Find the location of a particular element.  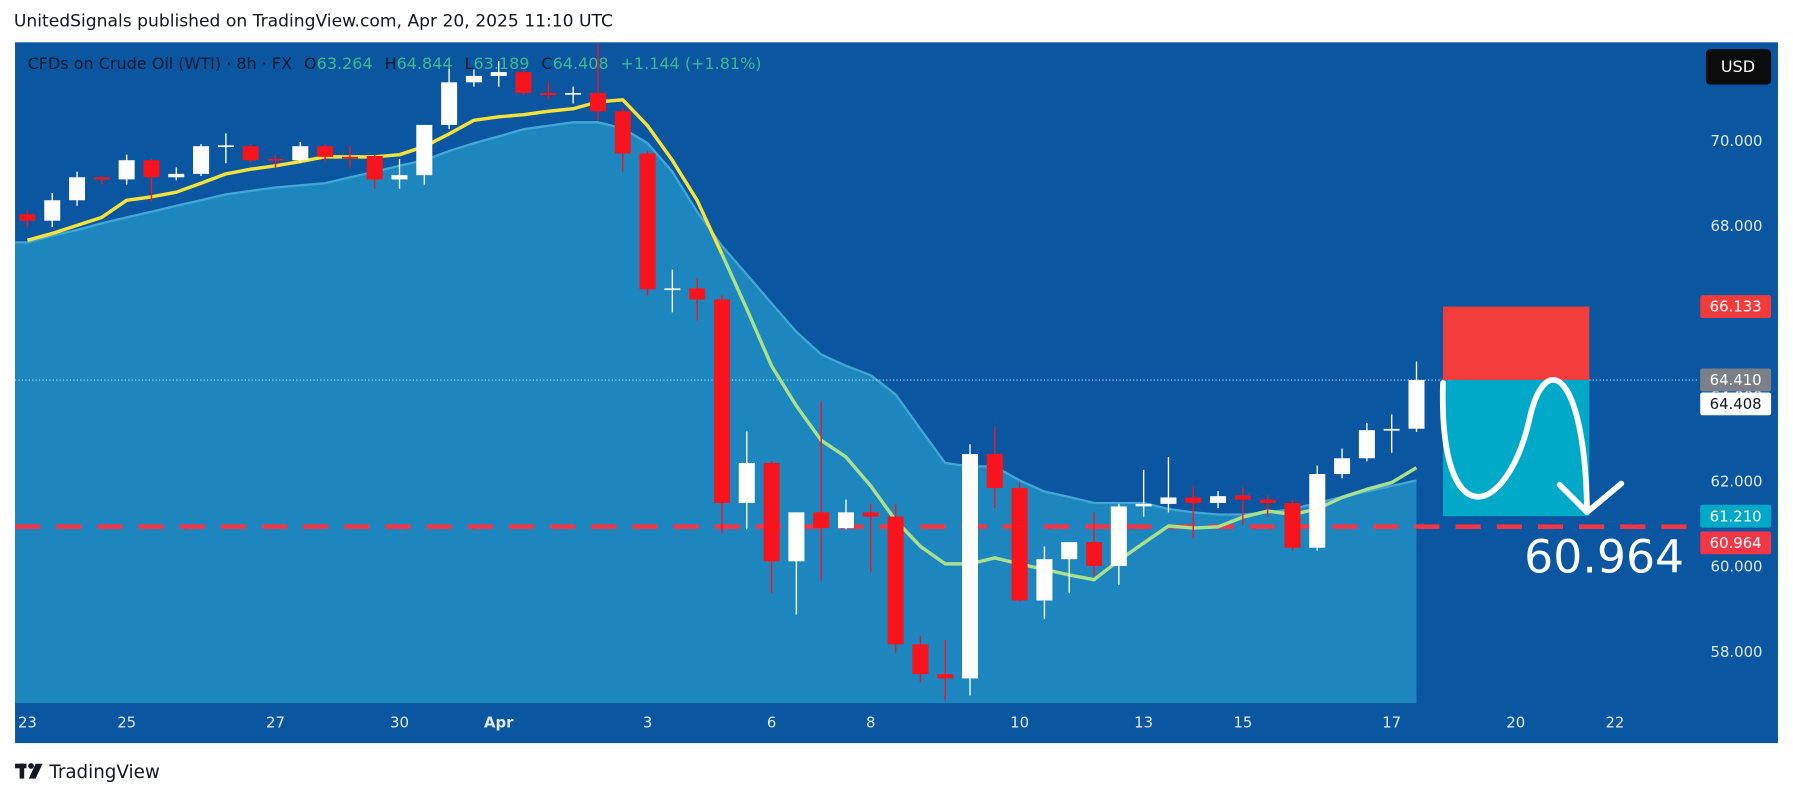

x-tick-label: 15 is located at coordinates (1242, 723).